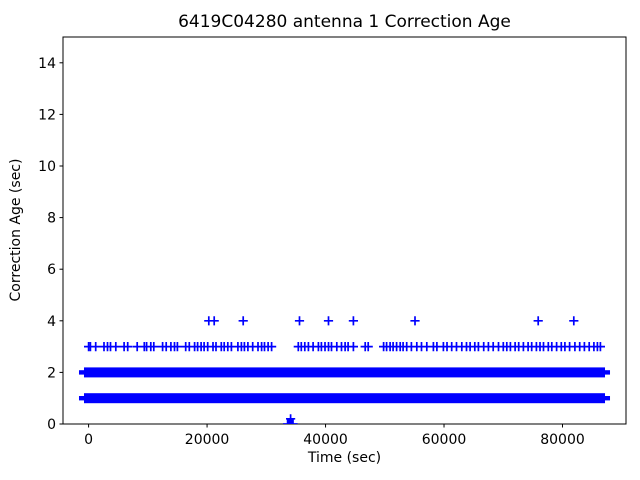 The height and width of the screenshot is (480, 640). What do you see at coordinates (50, 244) in the screenshot?
I see `y-axis-ticks: 0 2 4 6 8 10 12 14` at bounding box center [50, 244].